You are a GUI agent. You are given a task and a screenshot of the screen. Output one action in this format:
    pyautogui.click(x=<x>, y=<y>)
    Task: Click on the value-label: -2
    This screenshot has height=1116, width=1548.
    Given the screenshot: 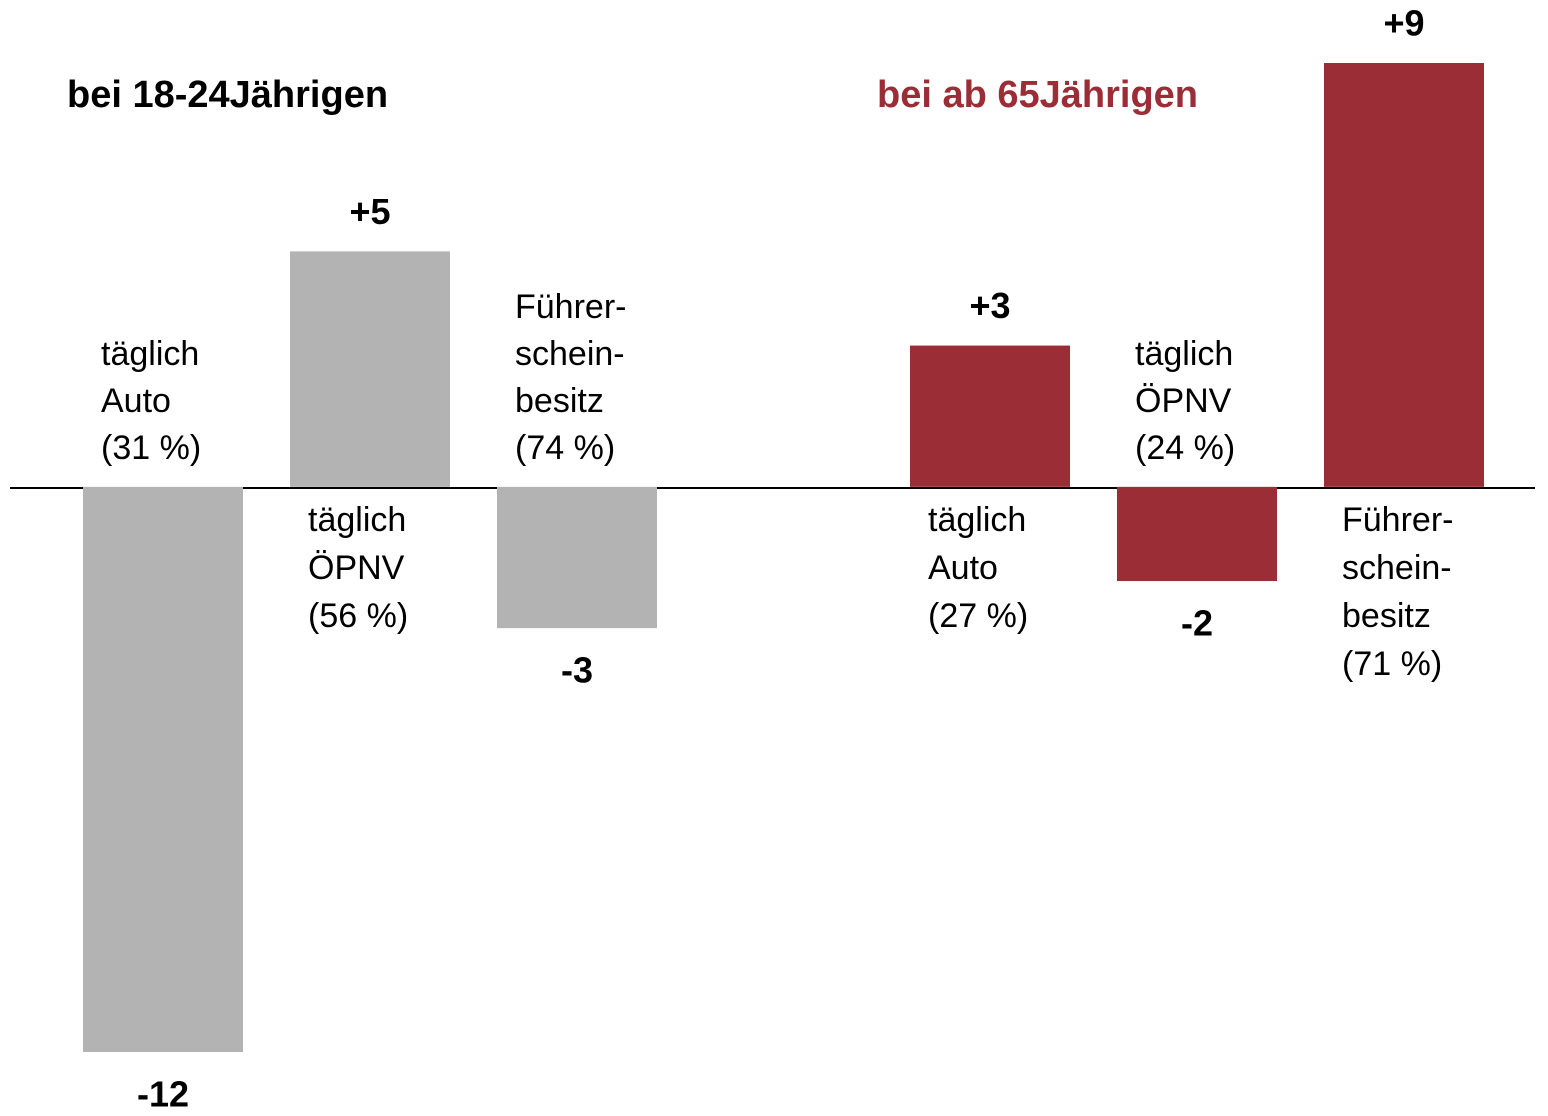 What is the action you would take?
    pyautogui.click(x=1197, y=623)
    